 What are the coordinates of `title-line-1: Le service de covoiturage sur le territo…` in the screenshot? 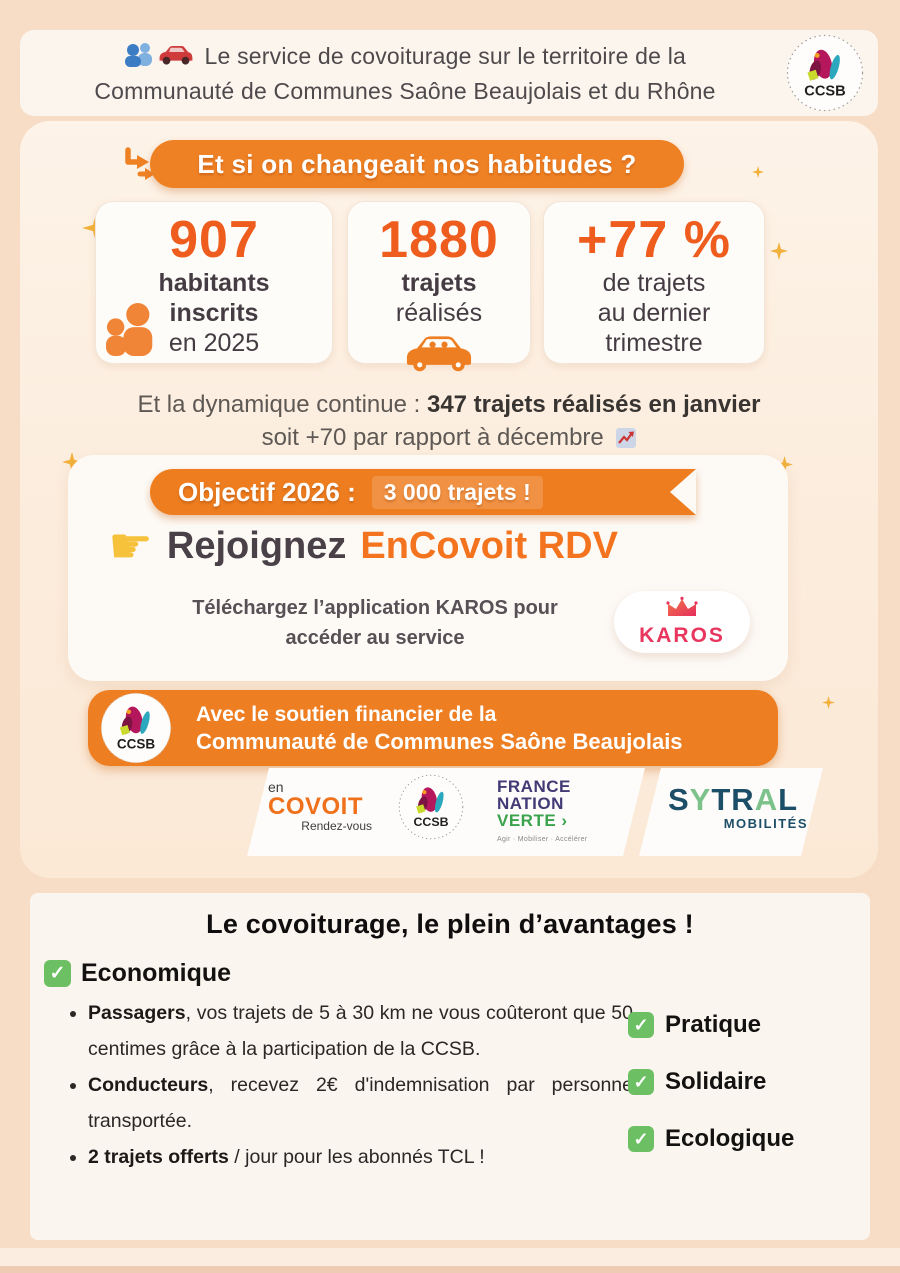 It's located at (445, 56).